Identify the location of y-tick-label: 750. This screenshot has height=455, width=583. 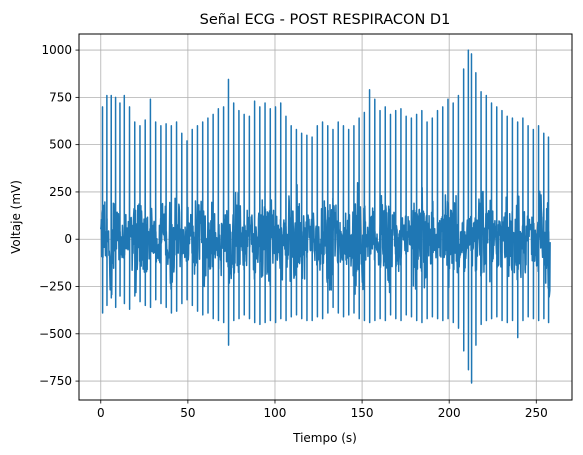
(60, 97).